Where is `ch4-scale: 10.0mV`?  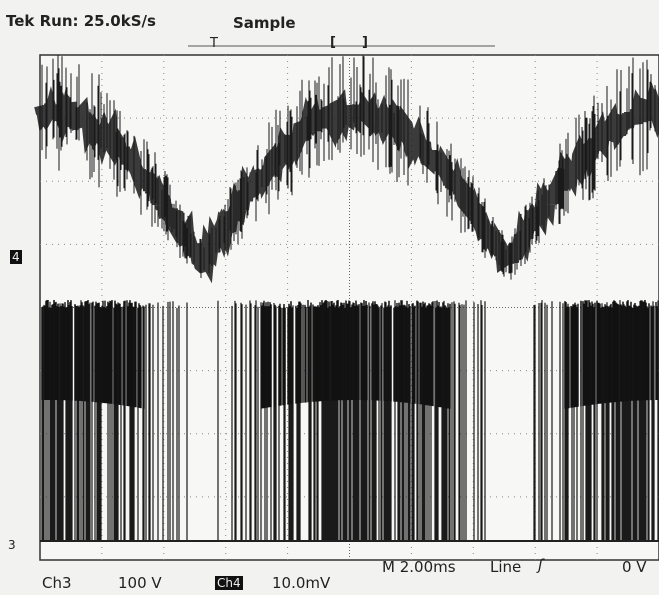
ch4-scale: 10.0mV is located at coordinates (301, 583).